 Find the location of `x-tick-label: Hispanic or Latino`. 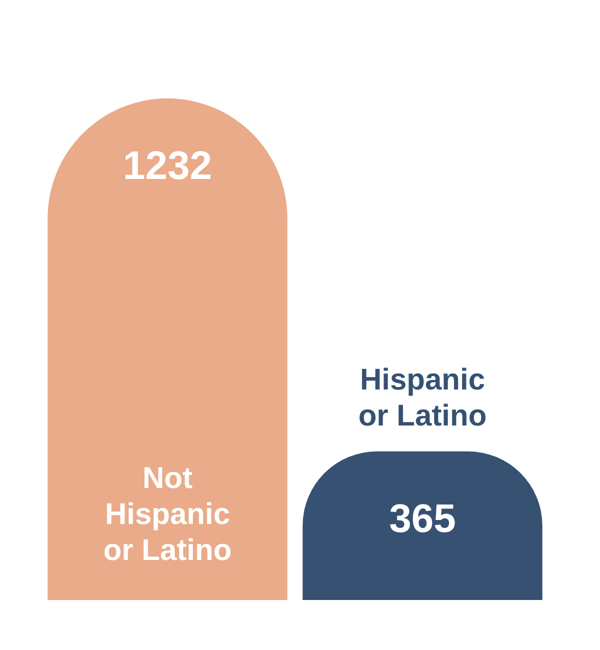

x-tick-label: Hispanic or Latino is located at coordinates (422, 397).